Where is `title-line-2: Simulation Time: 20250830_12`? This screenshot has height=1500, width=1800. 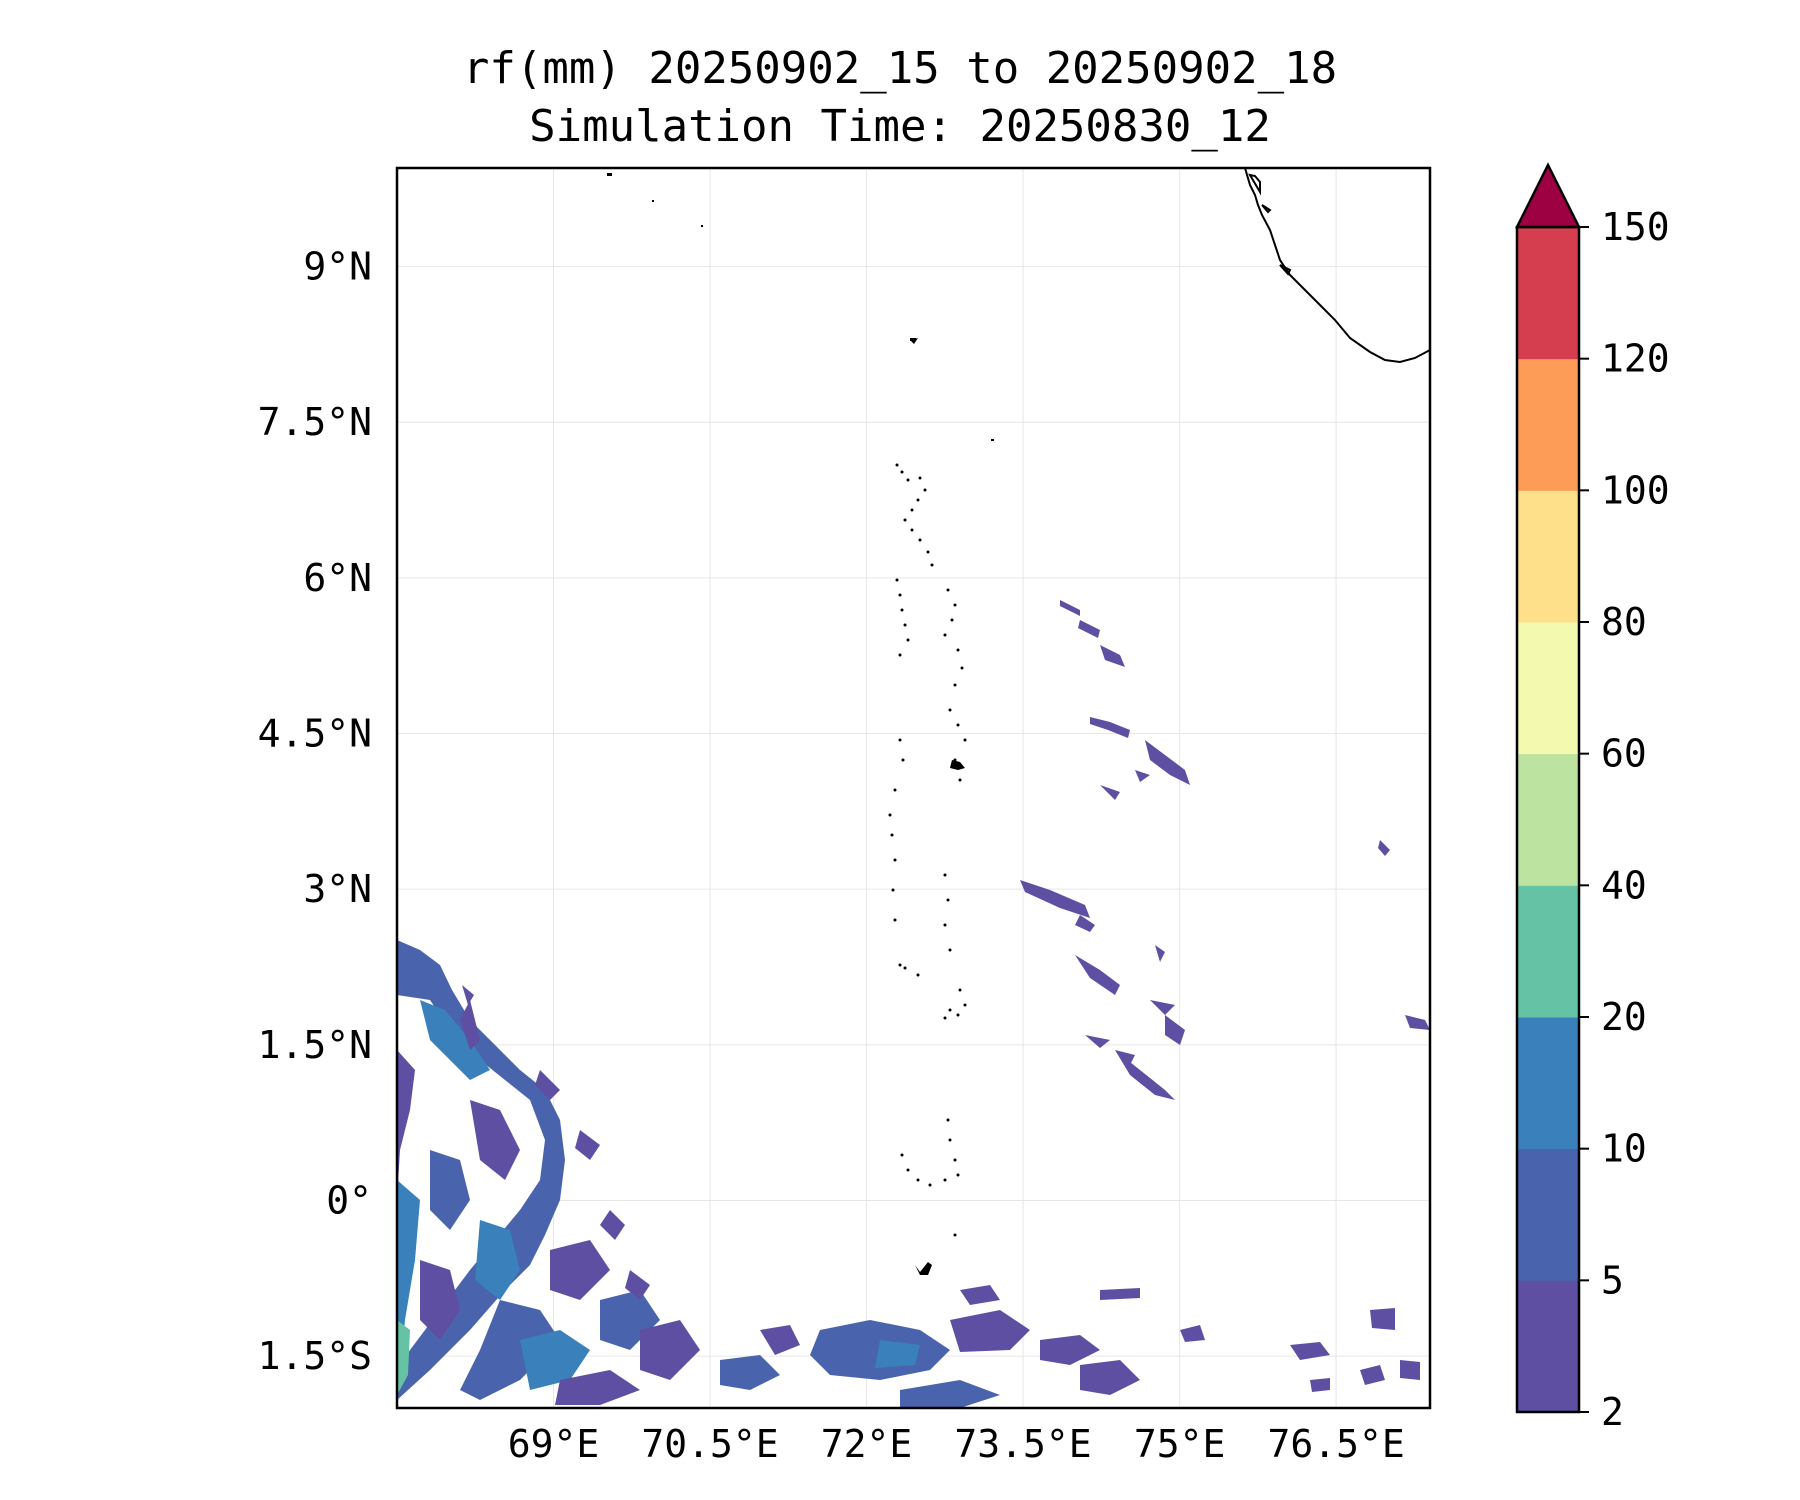 title-line-2: Simulation Time: 20250830_12 is located at coordinates (900, 126).